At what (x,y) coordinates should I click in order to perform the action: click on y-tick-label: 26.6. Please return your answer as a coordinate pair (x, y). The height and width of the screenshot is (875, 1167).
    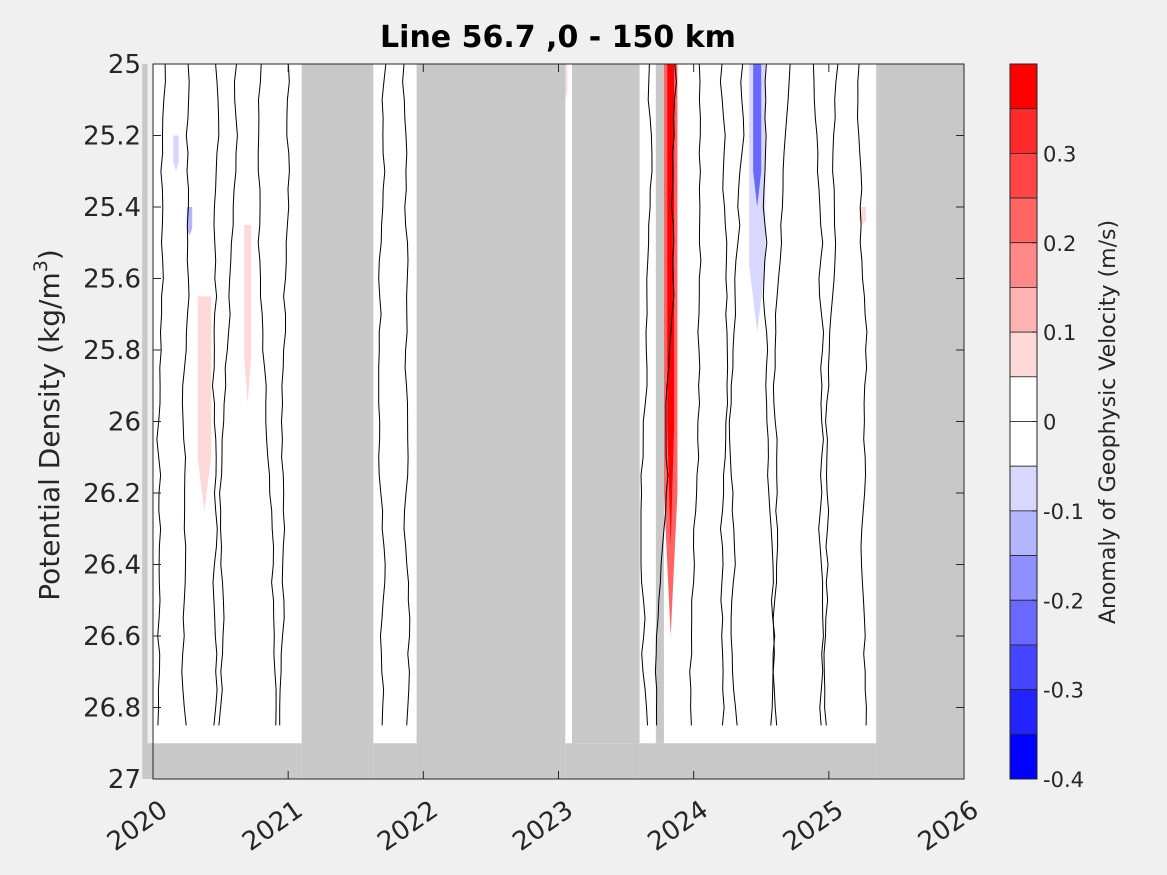
    Looking at the image, I should click on (112, 637).